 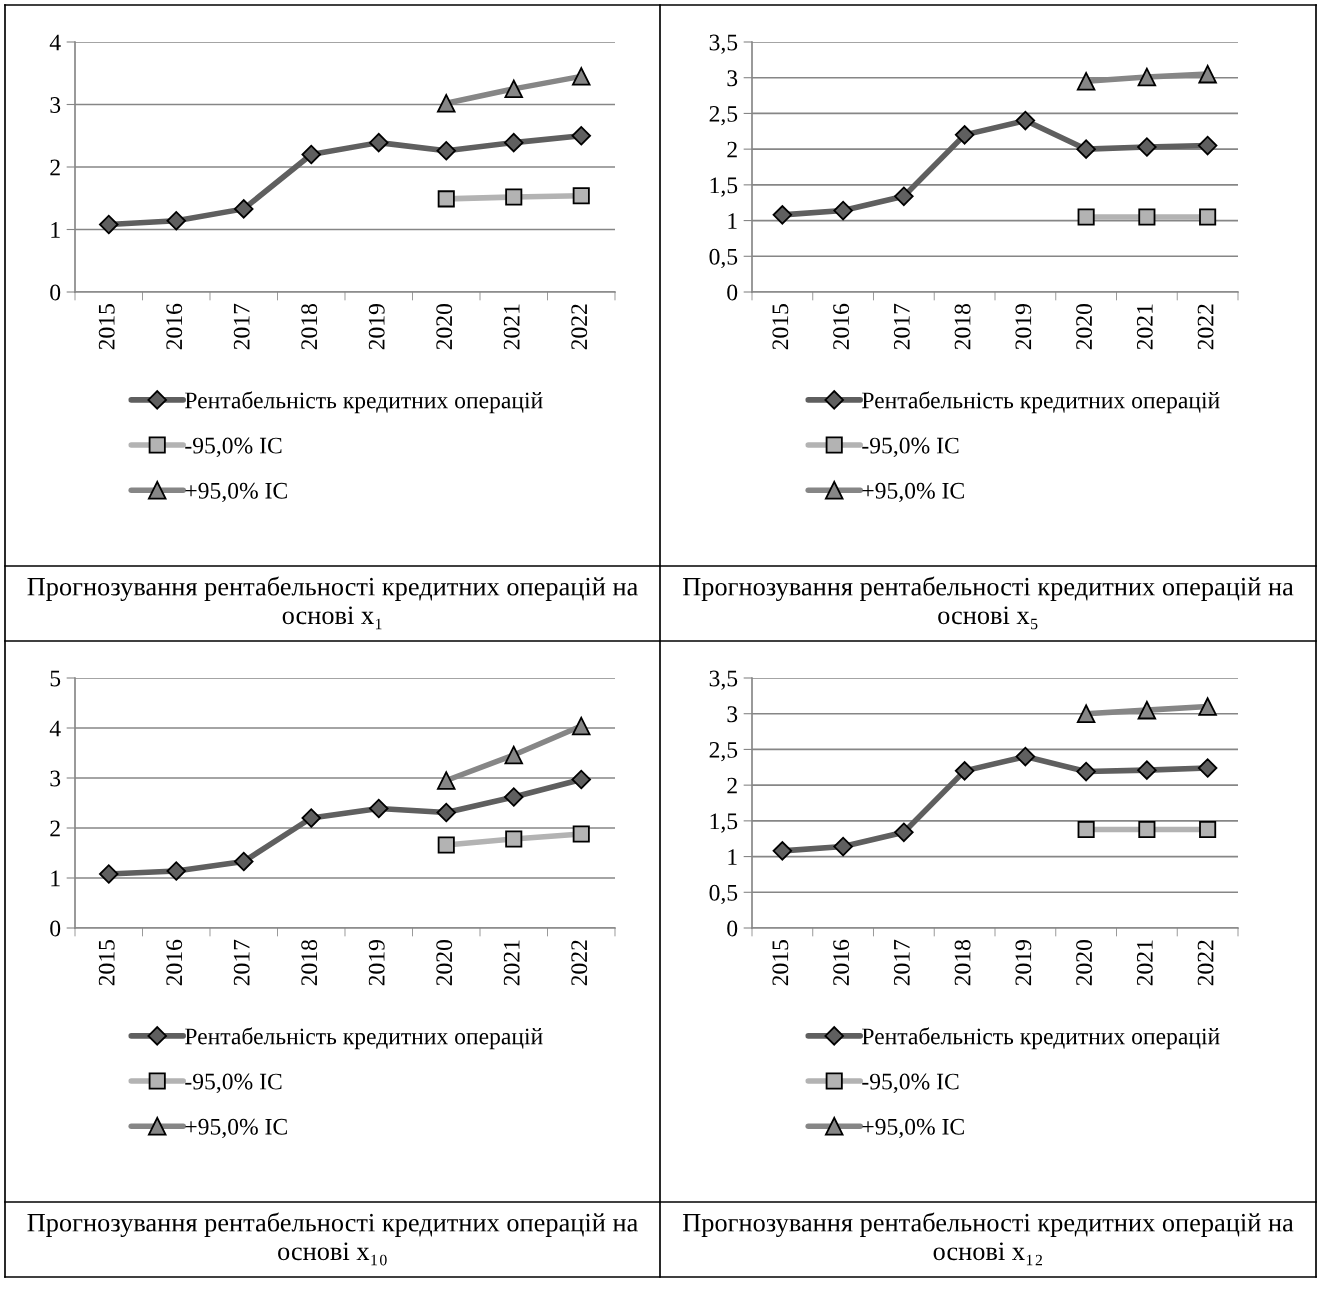 What do you see at coordinates (332, 1239) in the screenshot?
I see `text: Прогнозування рентабельності кредитних операцій на основі x₁₀` at bounding box center [332, 1239].